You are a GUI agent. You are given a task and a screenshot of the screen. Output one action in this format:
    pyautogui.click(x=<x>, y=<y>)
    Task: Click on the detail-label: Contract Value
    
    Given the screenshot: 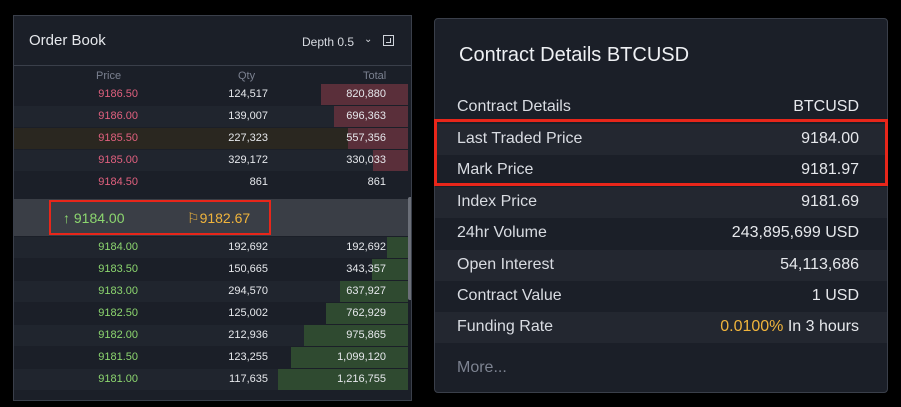 What is the action you would take?
    pyautogui.click(x=509, y=295)
    